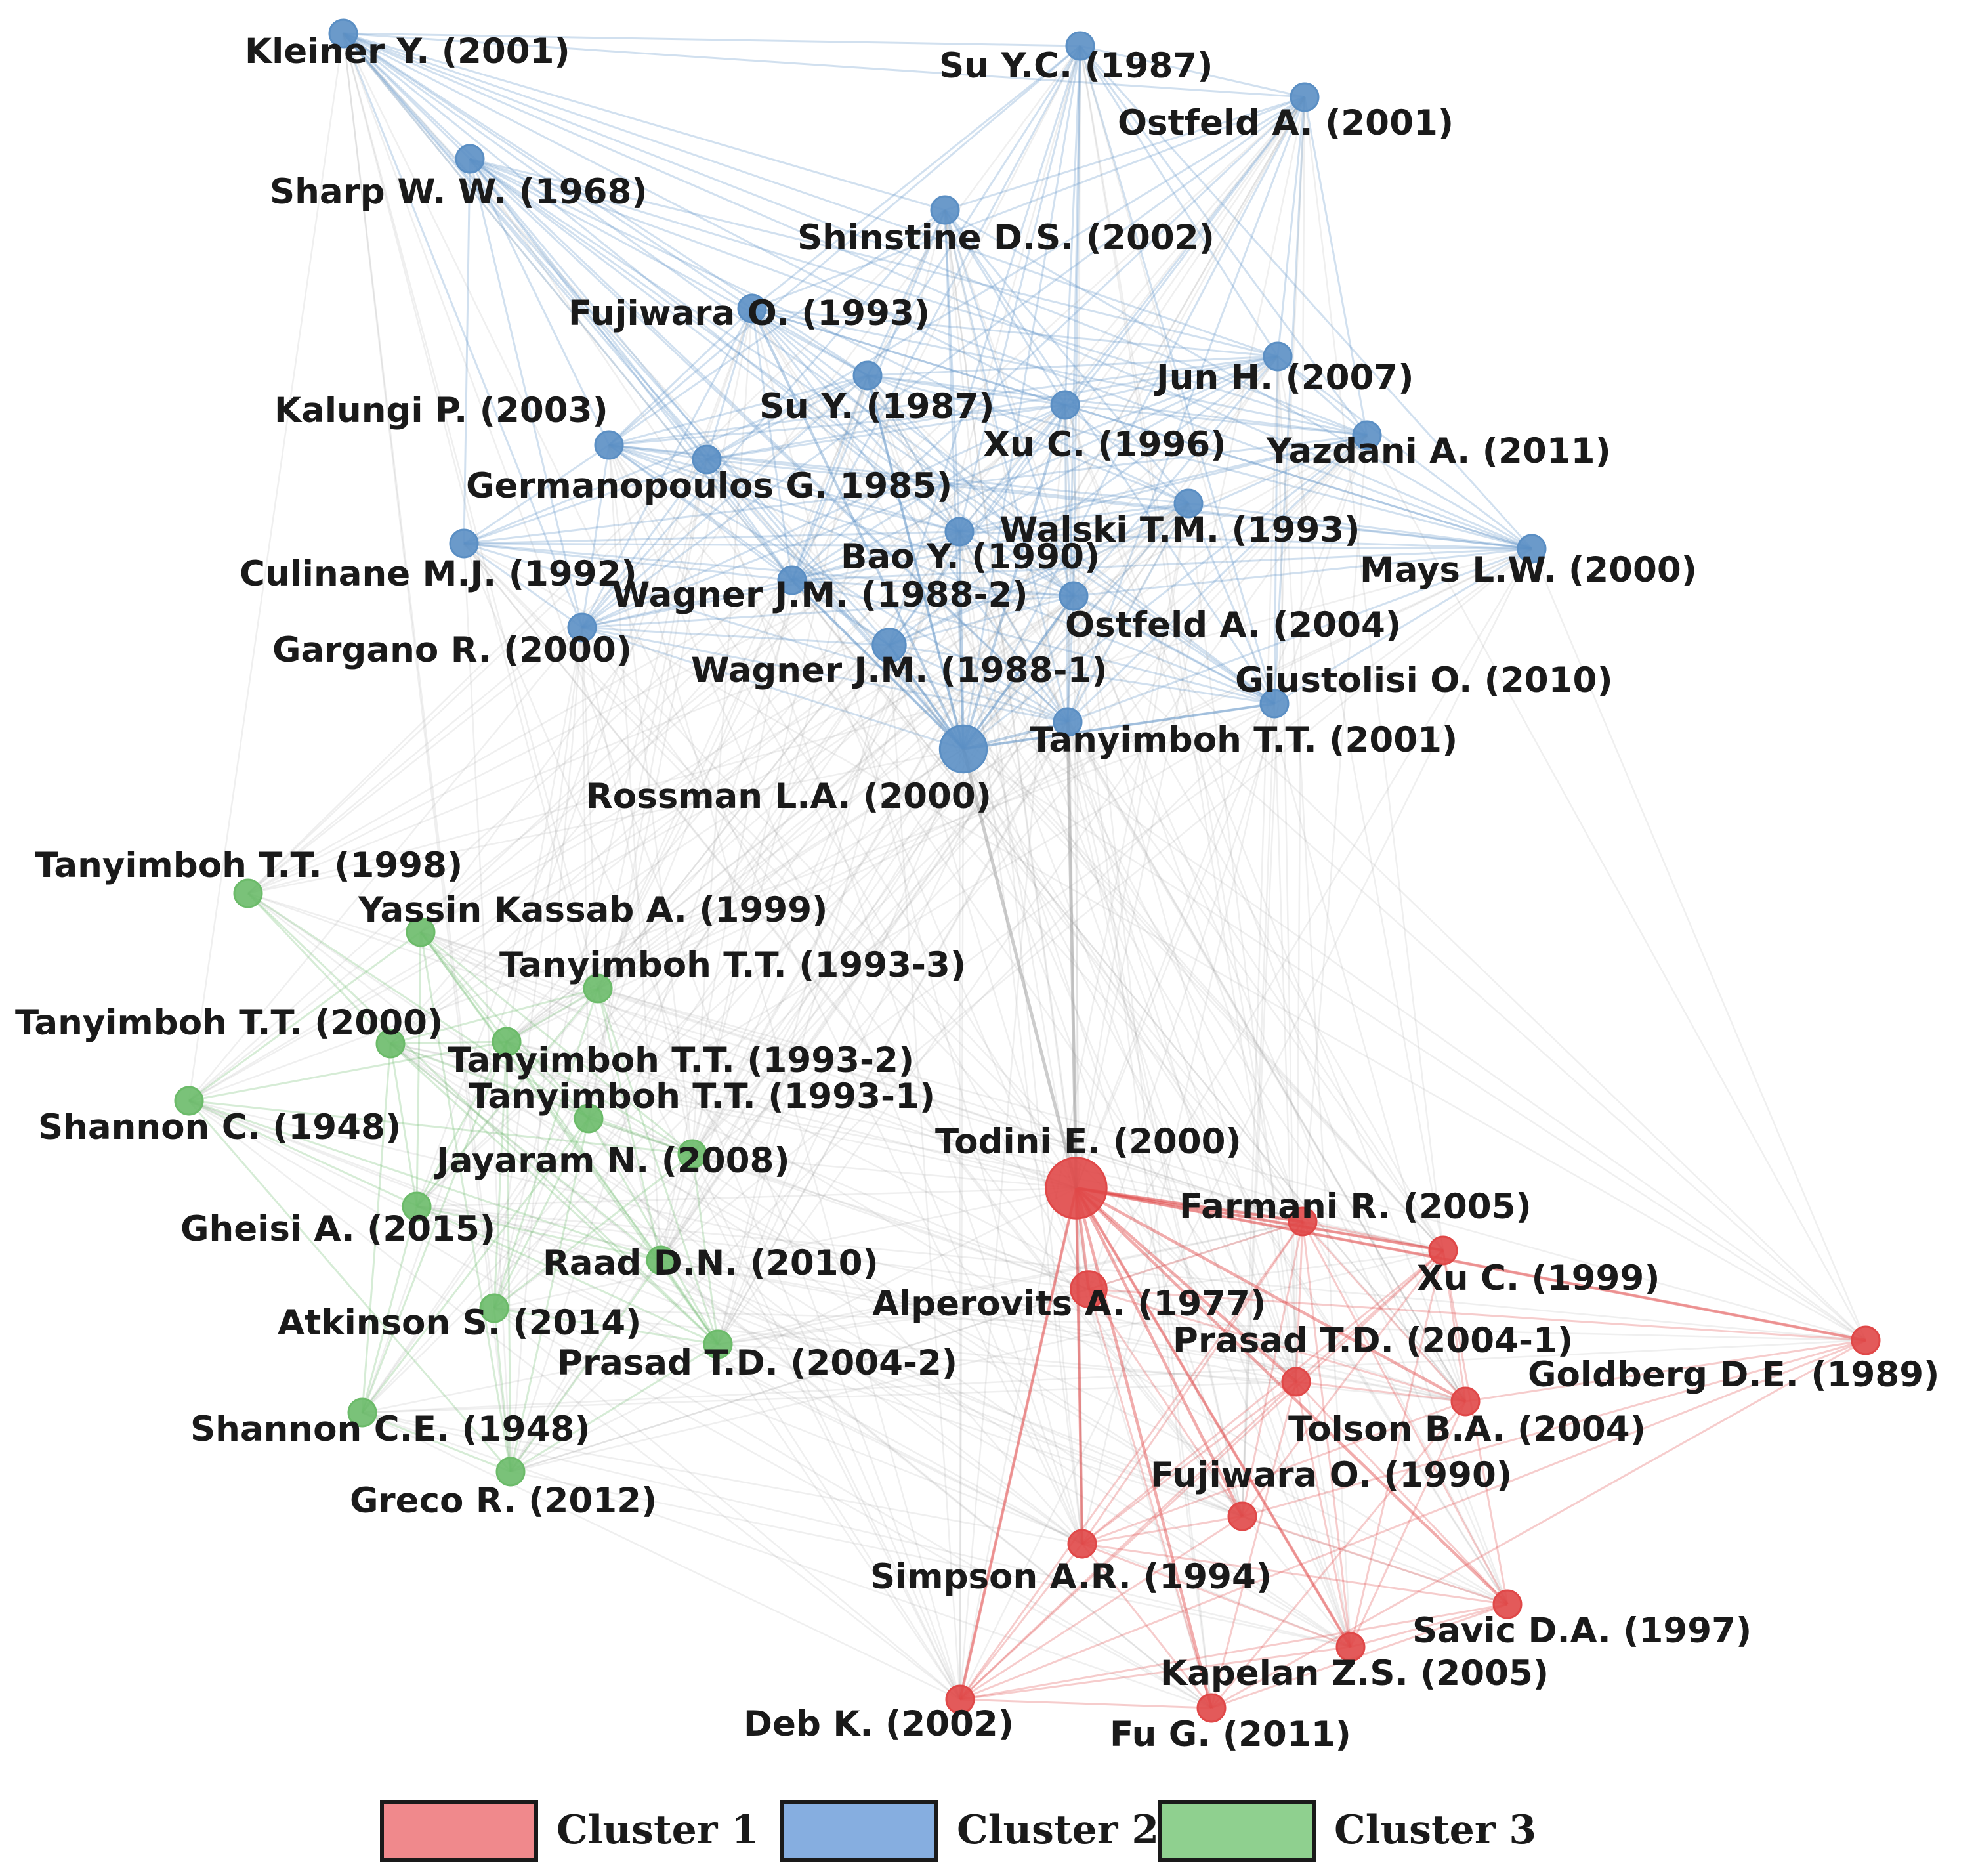 The height and width of the screenshot is (1876, 1974). What do you see at coordinates (889, 645) in the screenshot?
I see `node-wagner1988a` at bounding box center [889, 645].